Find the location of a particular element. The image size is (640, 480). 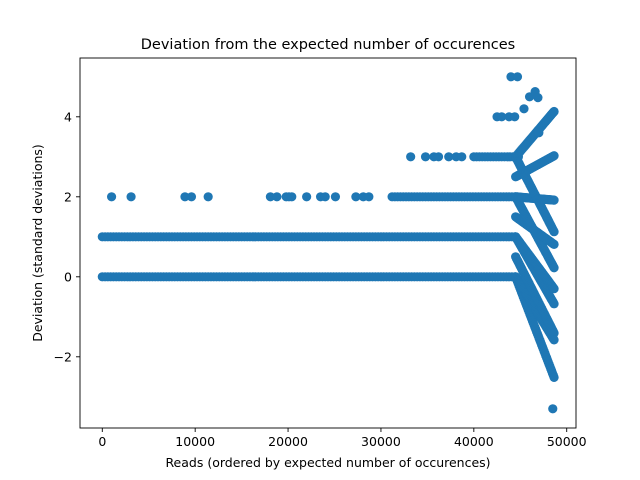

y-tick-label: 0 is located at coordinates (68, 276).